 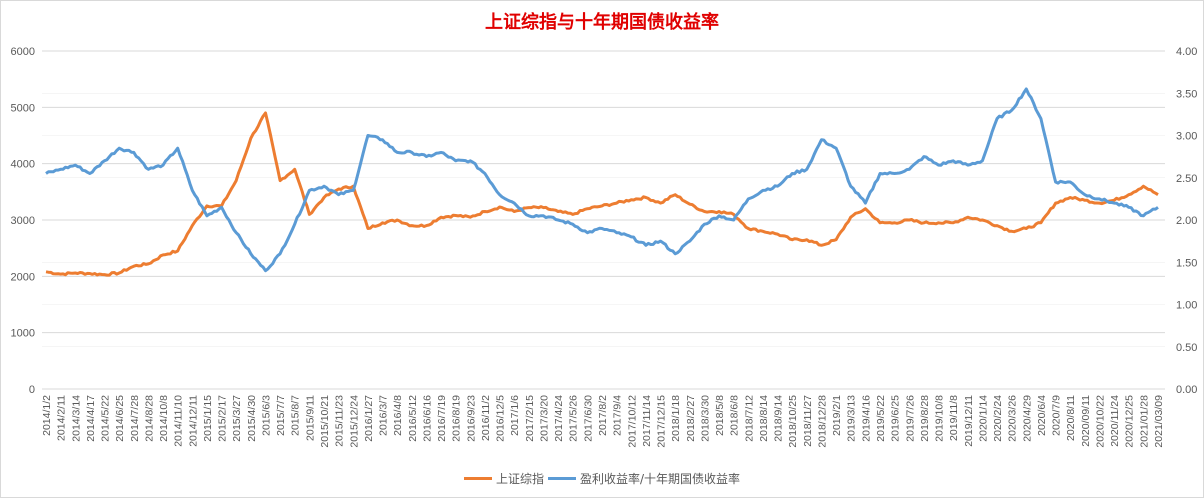 What do you see at coordinates (281, 415) in the screenshot?
I see `x-tick-label: 2015/7/7` at bounding box center [281, 415].